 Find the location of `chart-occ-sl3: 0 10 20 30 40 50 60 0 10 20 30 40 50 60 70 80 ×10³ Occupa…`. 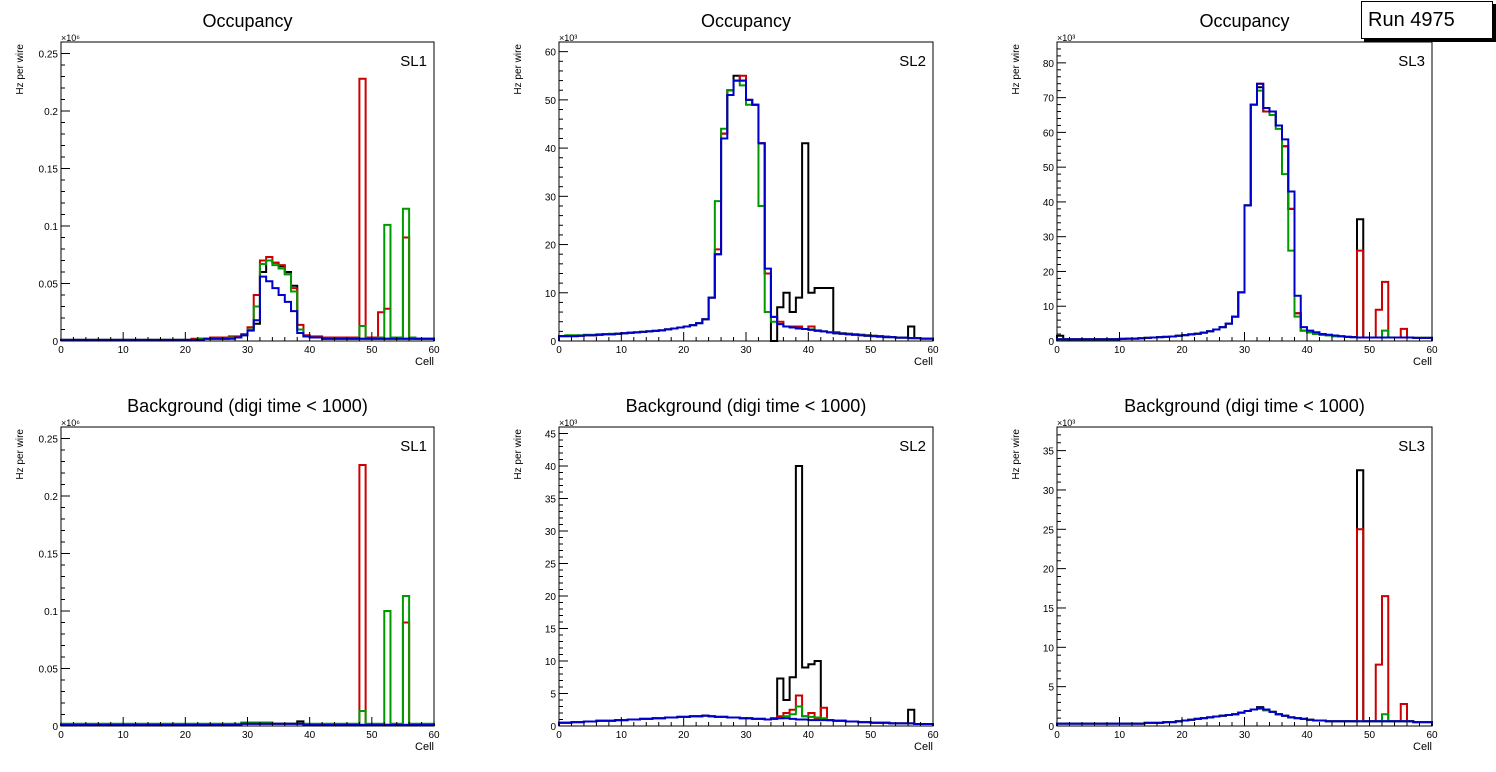

chart-occ-sl3: 0 10 20 30 40 50 60 0 10 20 30 40 50 60 70 80 ×10³ Occupa… is located at coordinates (1224, 189).